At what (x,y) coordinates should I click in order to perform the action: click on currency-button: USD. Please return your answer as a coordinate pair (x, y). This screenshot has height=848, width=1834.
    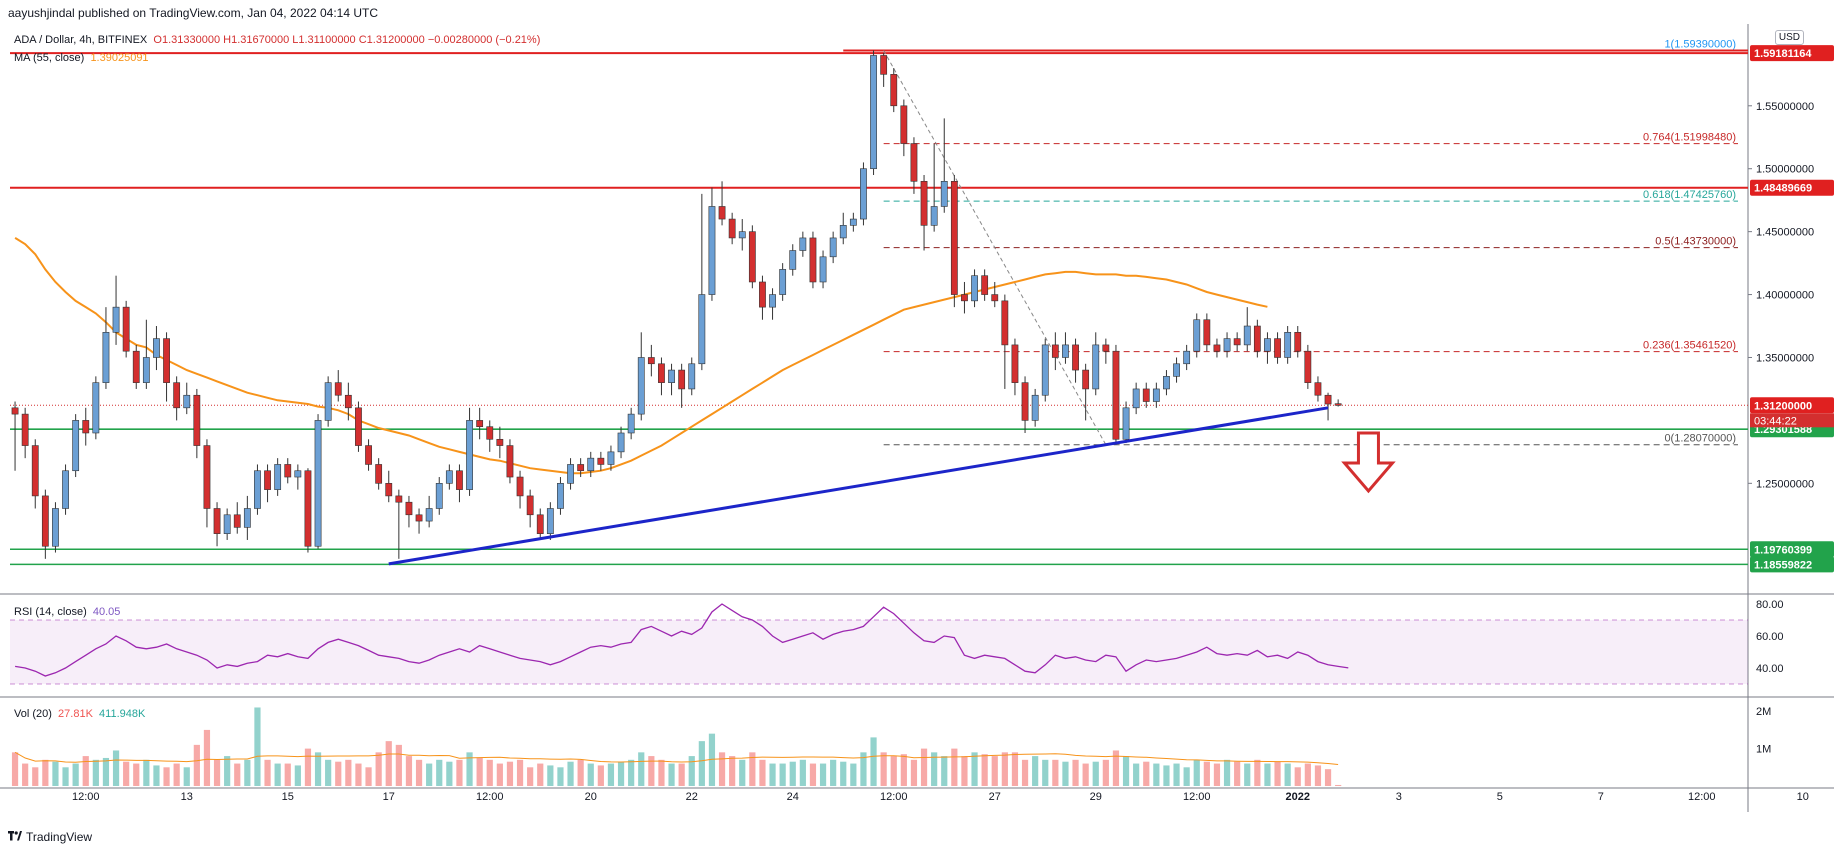
    Looking at the image, I should click on (1789, 37).